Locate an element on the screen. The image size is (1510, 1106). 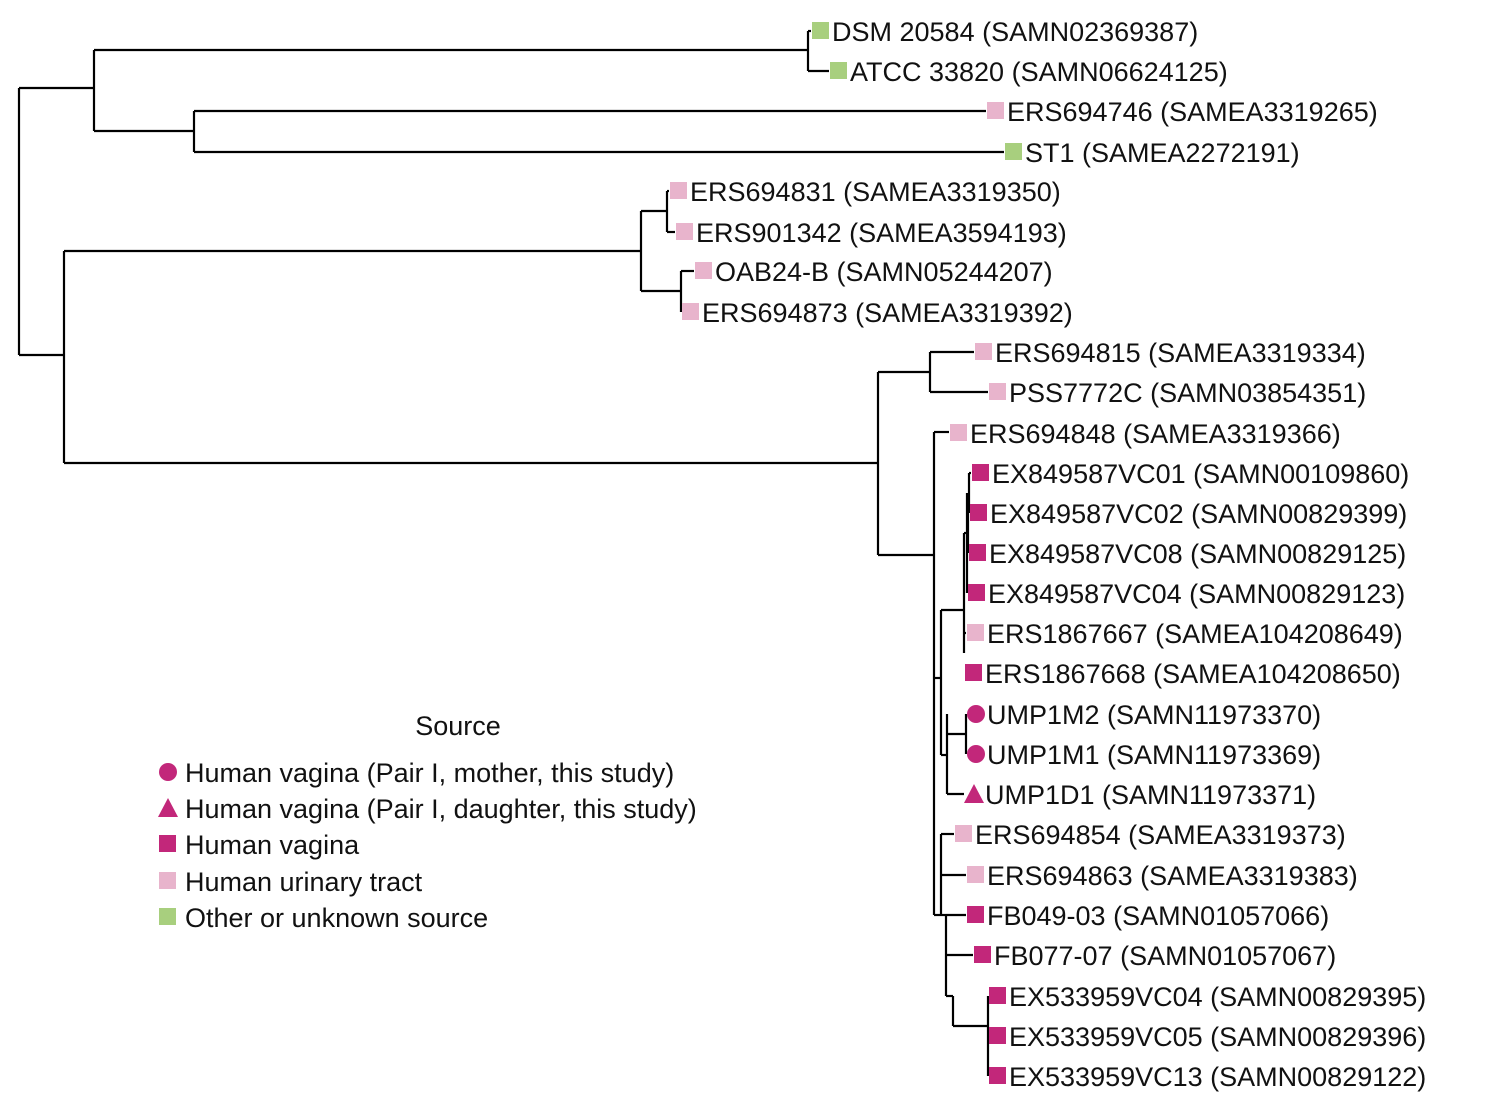
leaf-label: DSM 20584 (SAMN02369387) is located at coordinates (1015, 32).